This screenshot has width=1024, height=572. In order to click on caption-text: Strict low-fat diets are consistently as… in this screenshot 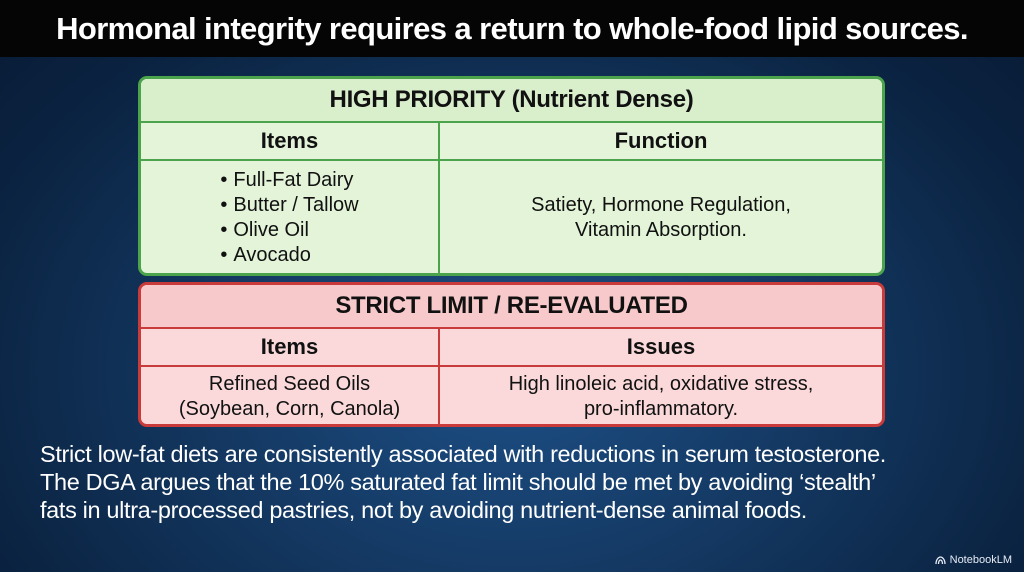, I will do `click(525, 482)`.